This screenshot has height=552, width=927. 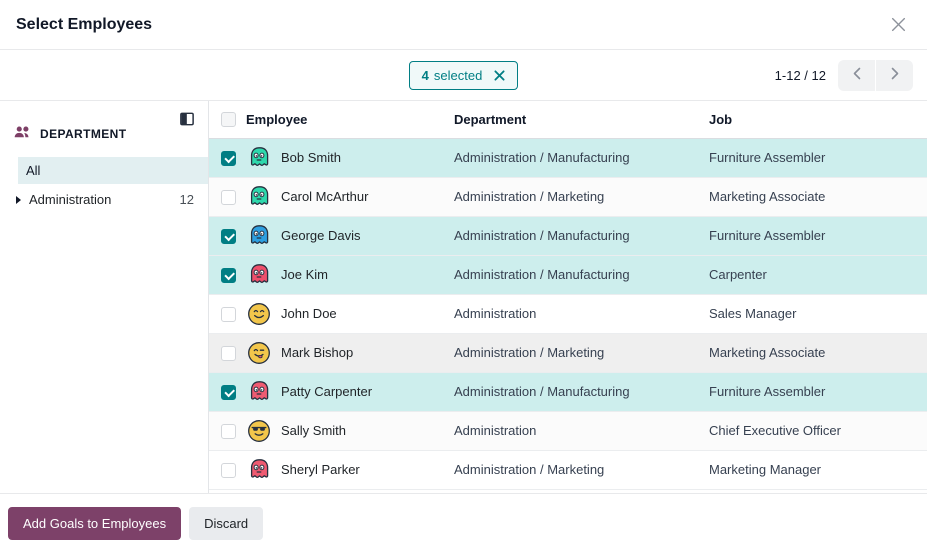 I want to click on sidebar-item-administration: Administration 12, so click(x=104, y=199).